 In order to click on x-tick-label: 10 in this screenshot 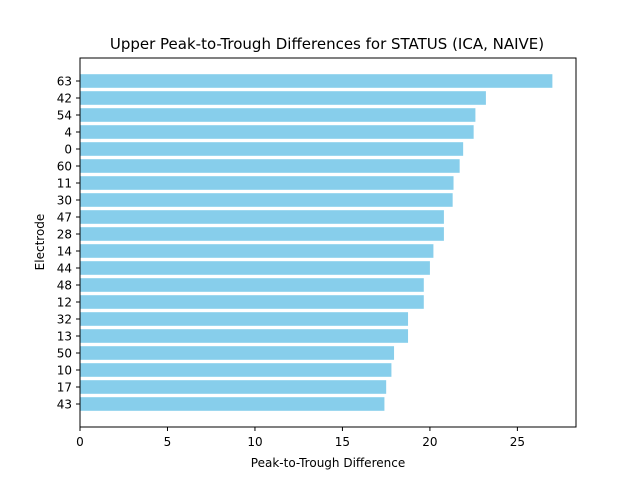, I will do `click(254, 442)`.